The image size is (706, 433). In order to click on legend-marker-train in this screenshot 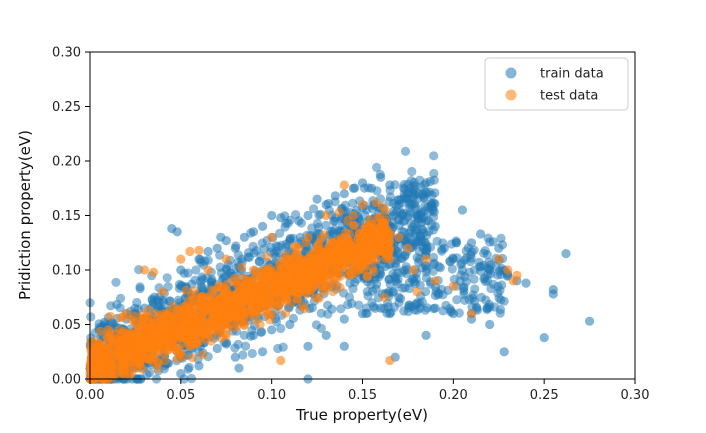, I will do `click(511, 73)`.